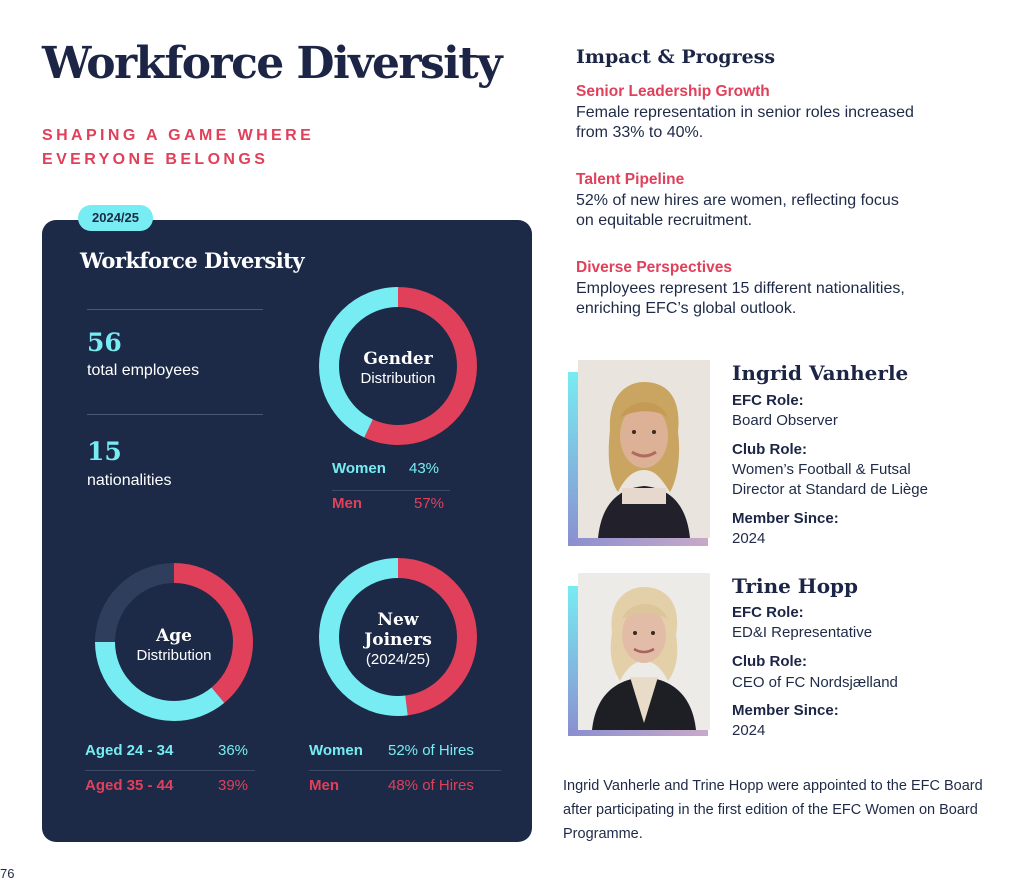 Image resolution: width=1024 pixels, height=881 pixels. I want to click on portrait-ingrid-image, so click(644, 449).